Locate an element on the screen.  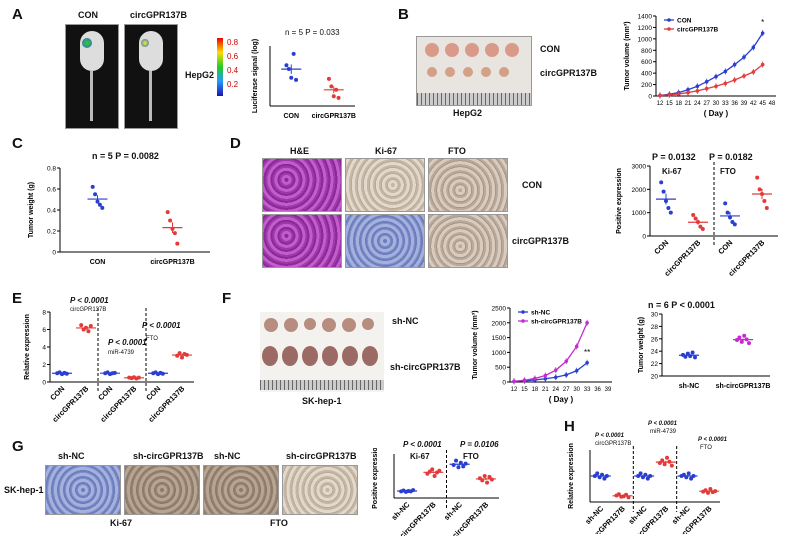
b-con-label: CON is located at coordinates (550, 49).